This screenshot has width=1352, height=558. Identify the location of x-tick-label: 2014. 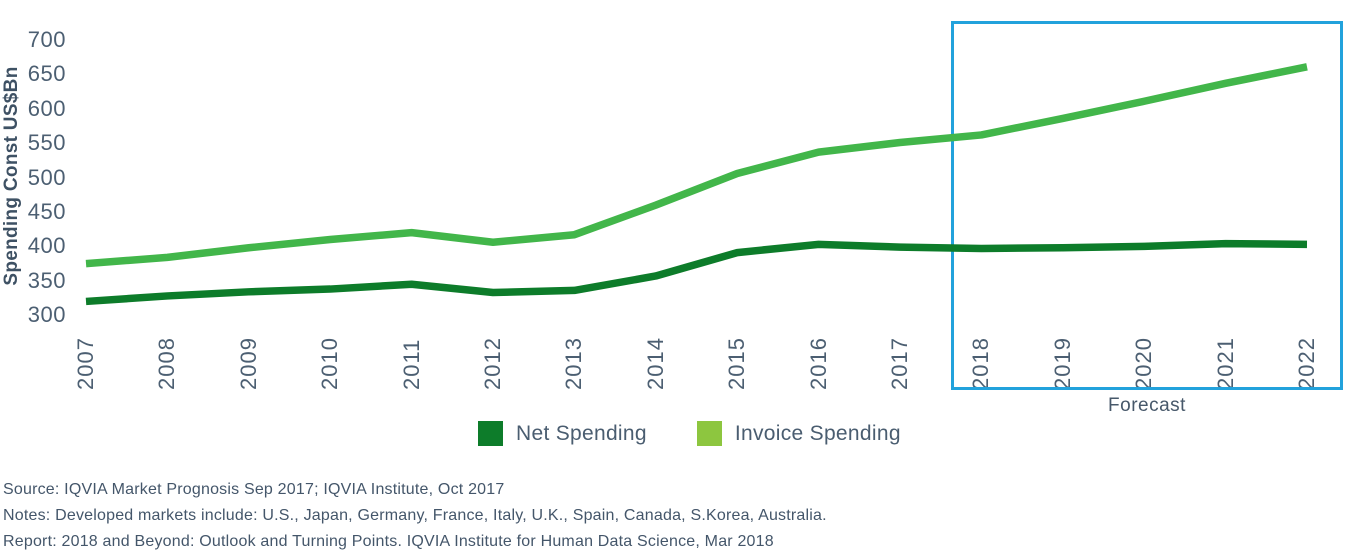
(655, 363).